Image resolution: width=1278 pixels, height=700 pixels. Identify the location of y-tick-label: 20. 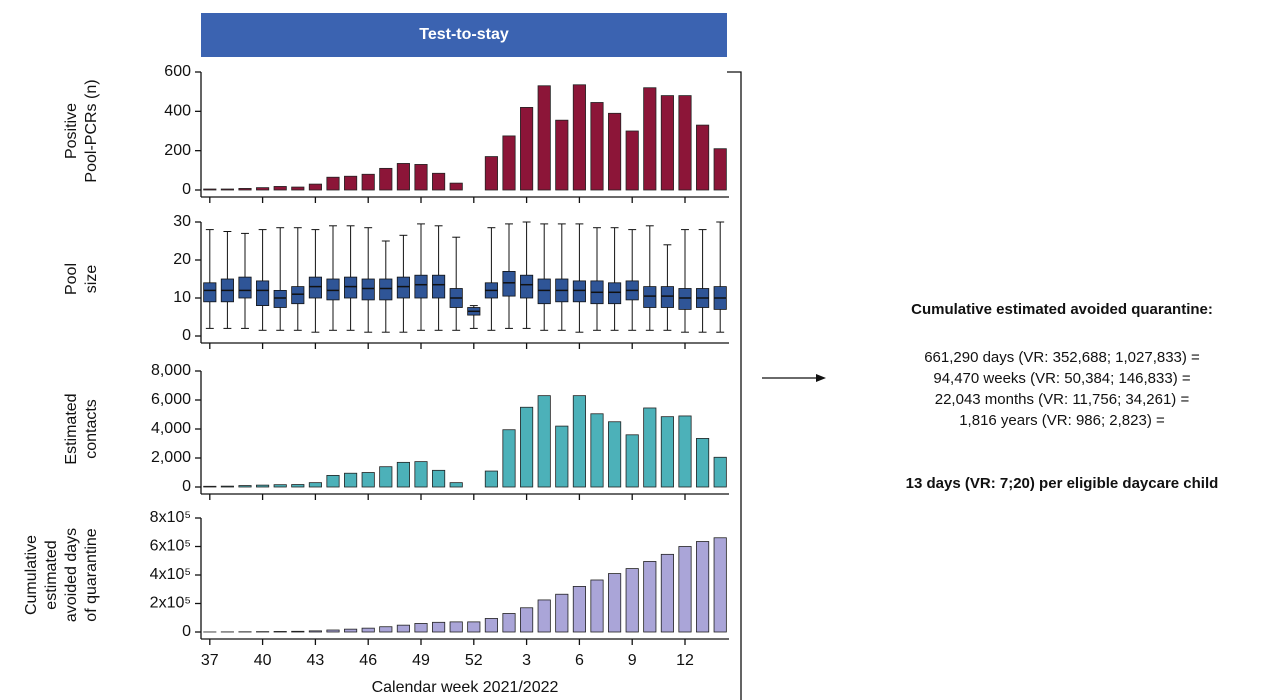
(182, 259).